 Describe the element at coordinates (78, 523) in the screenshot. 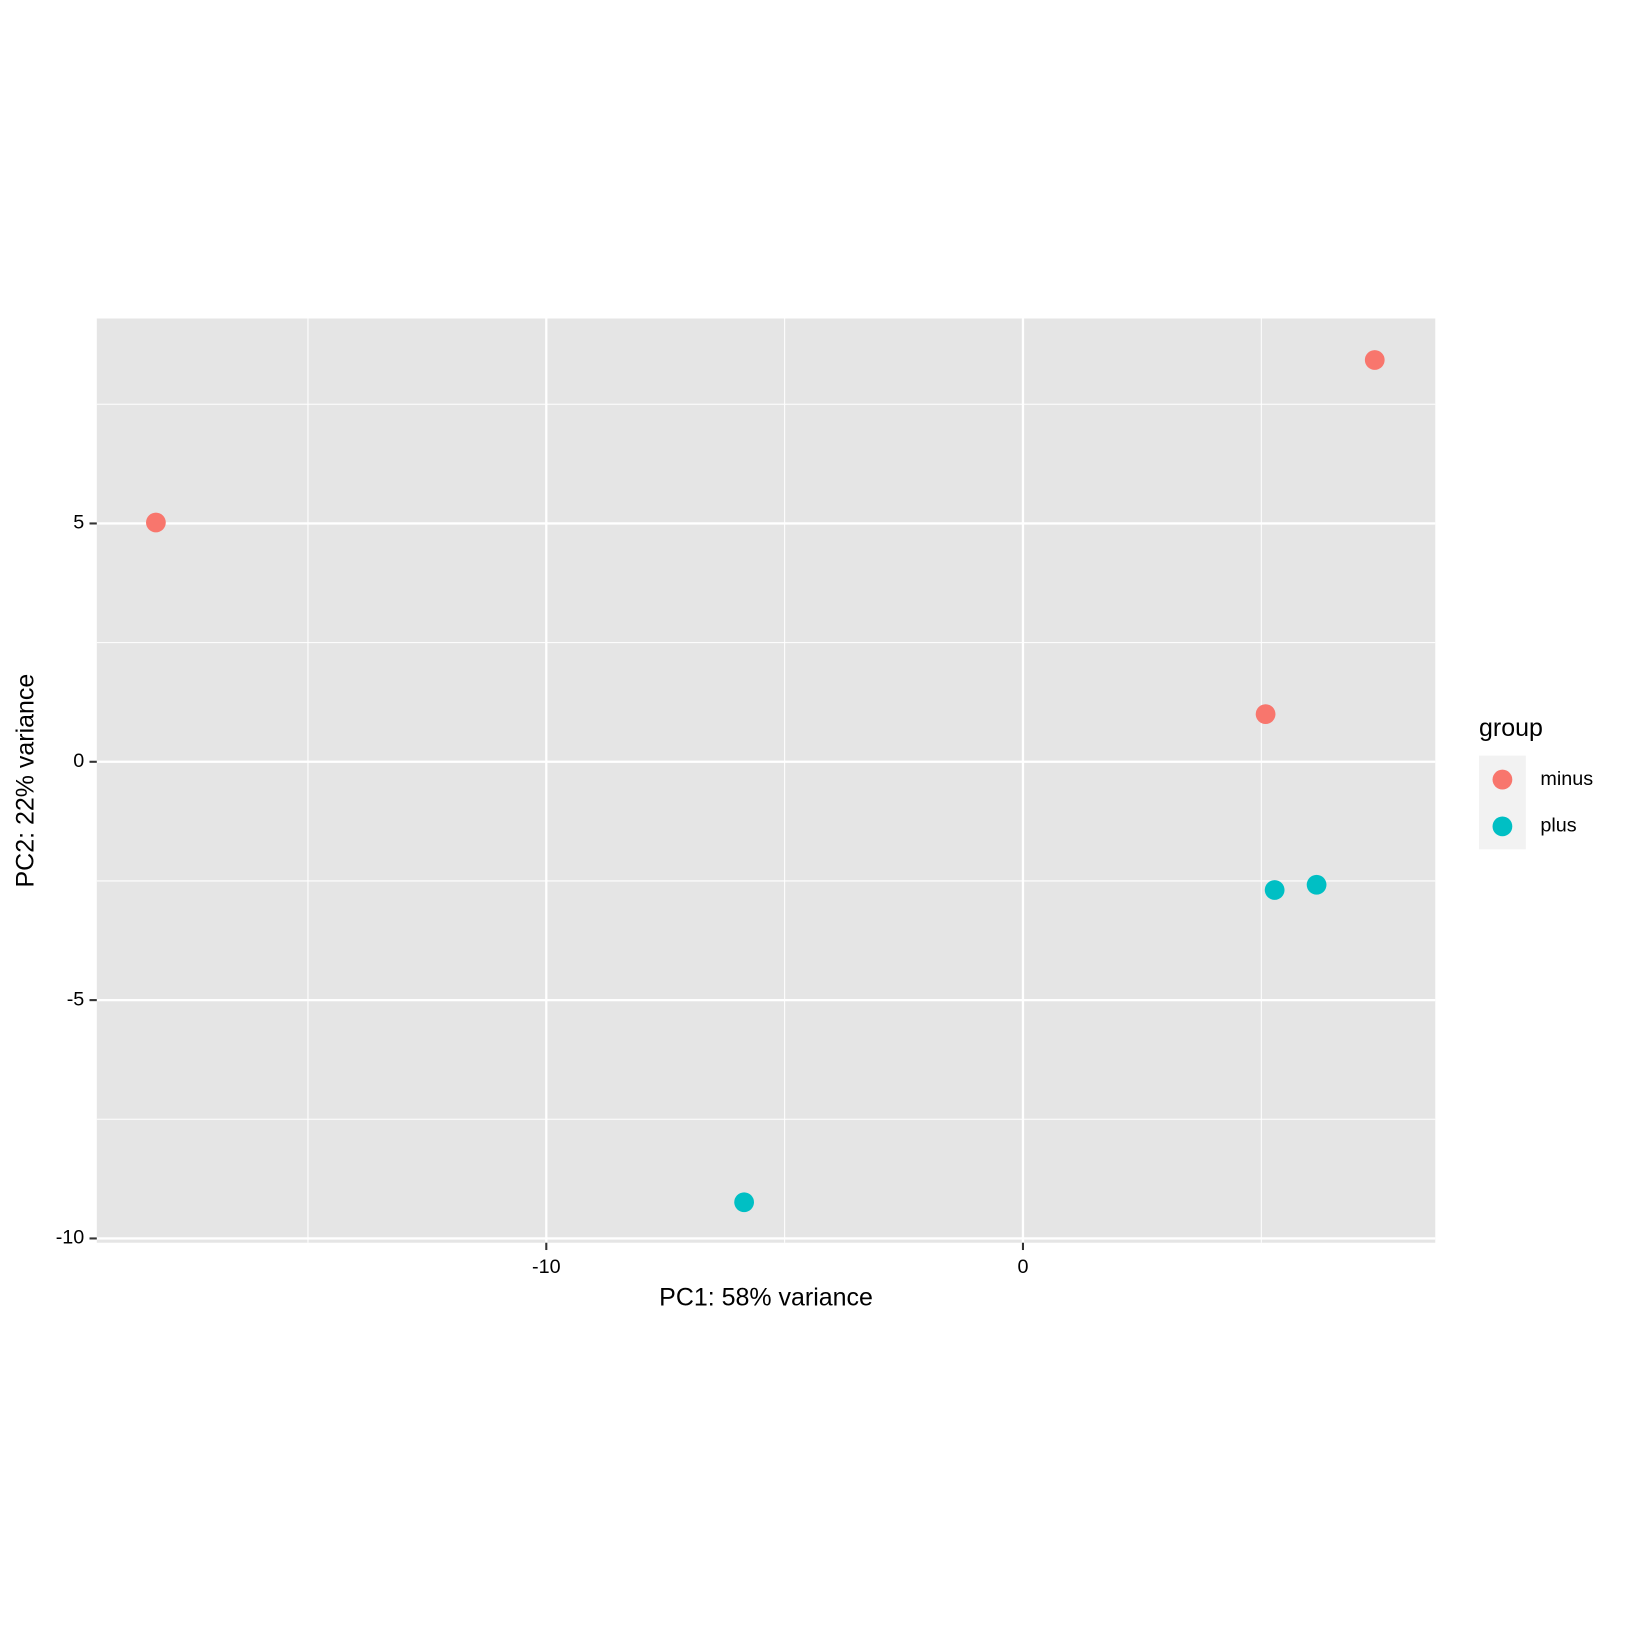

I see `y-tick-label: 5` at that location.